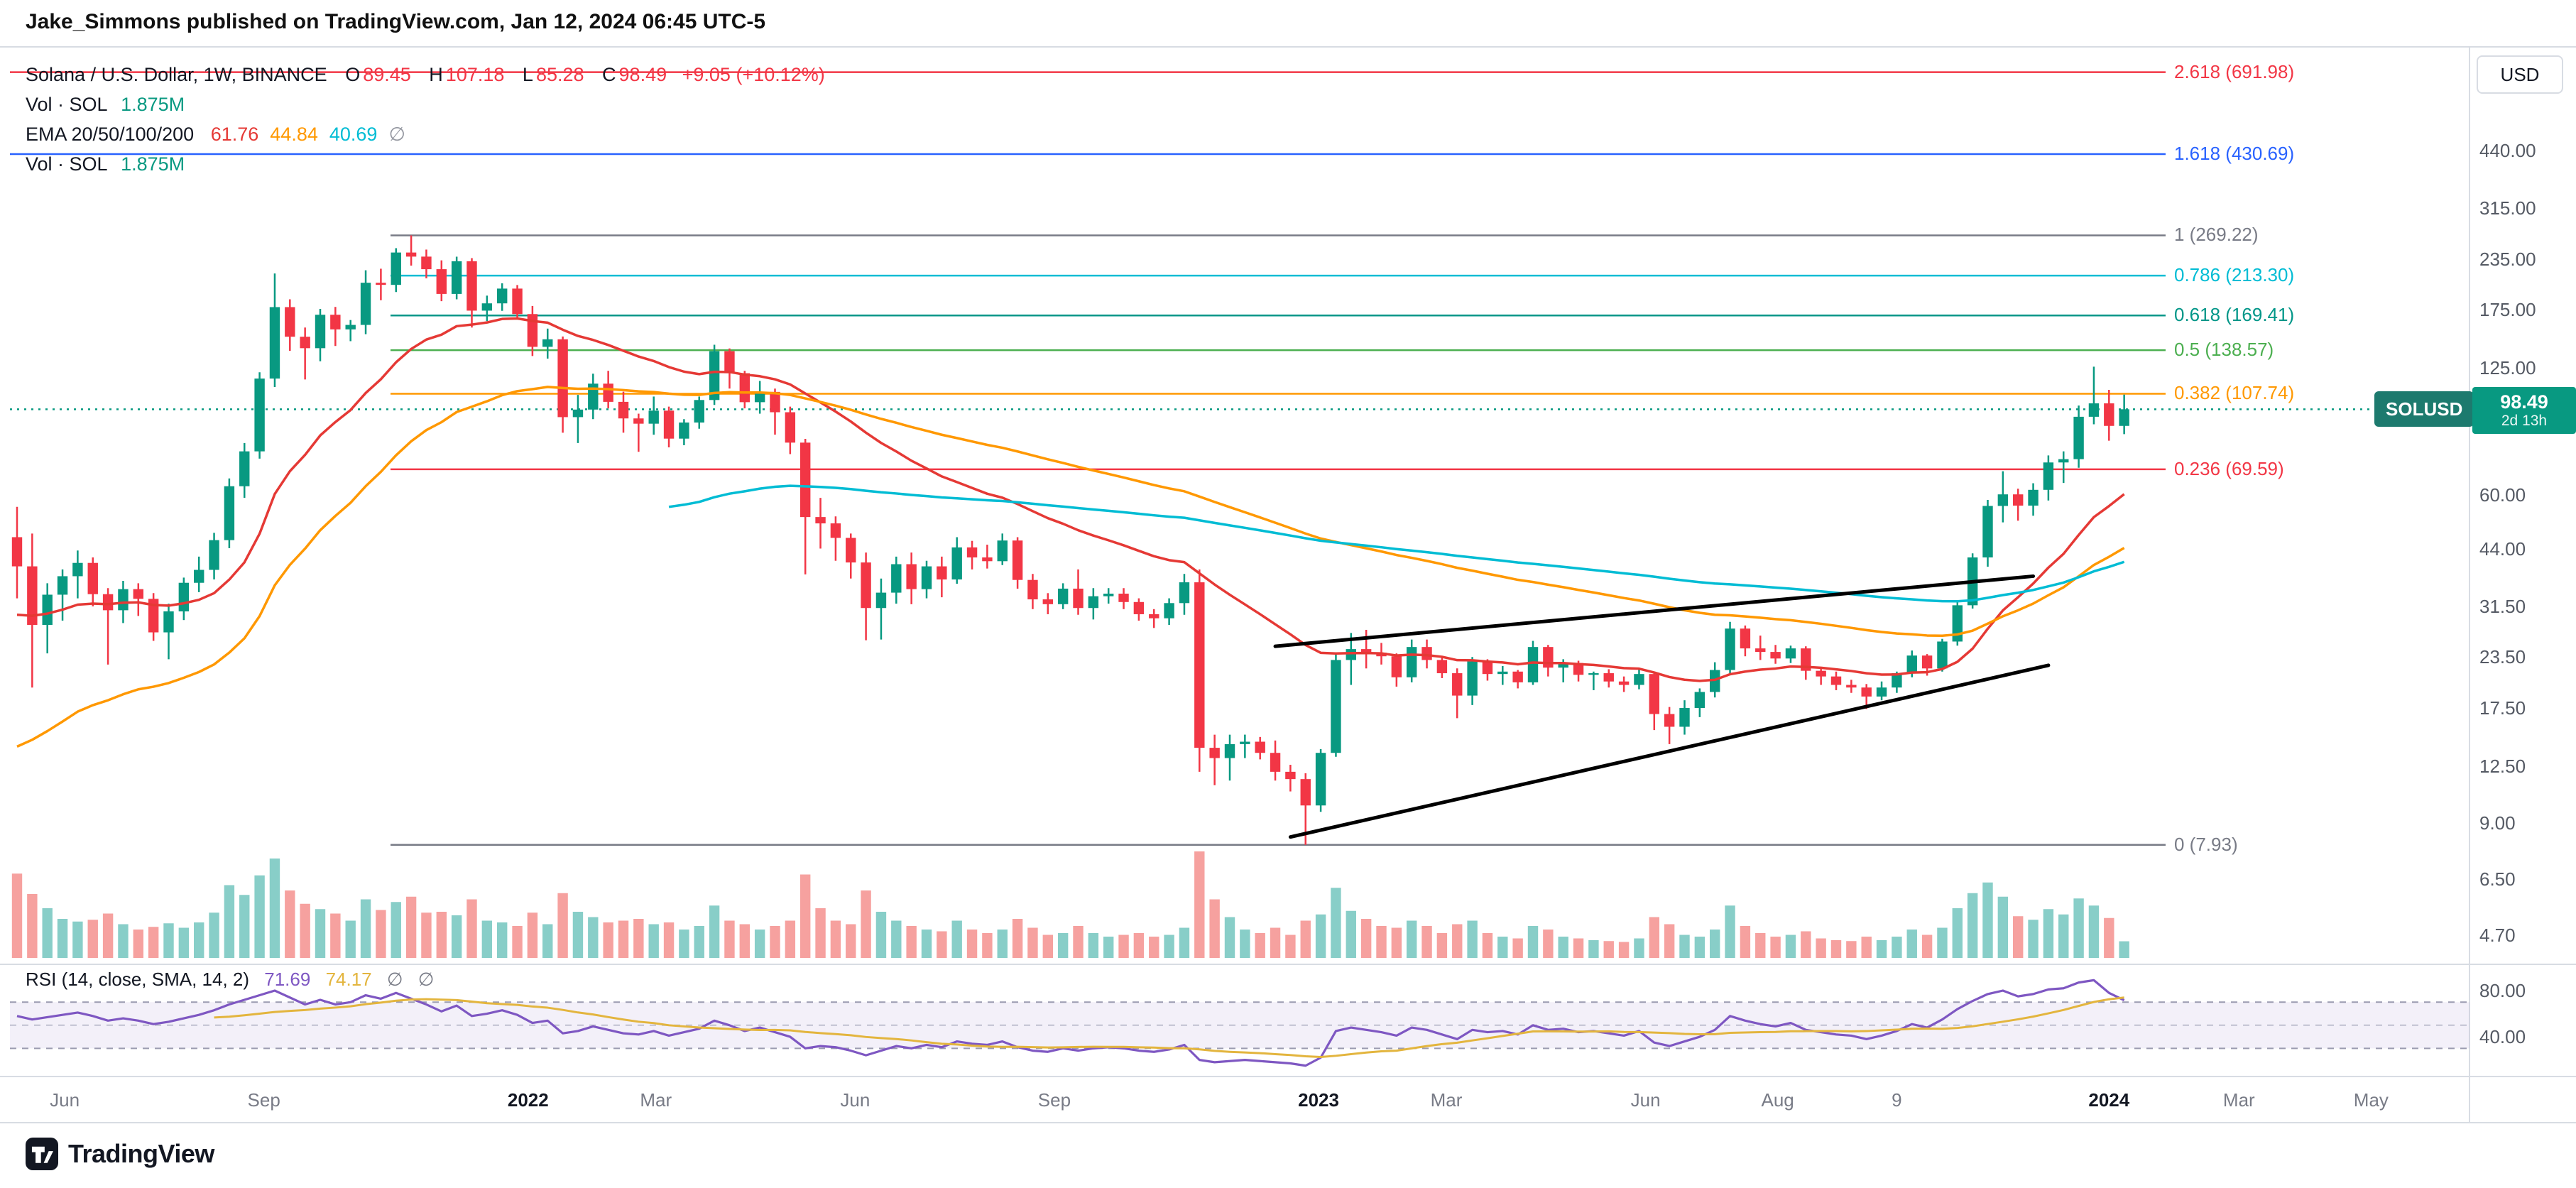  What do you see at coordinates (141, 1153) in the screenshot?
I see `tradingview-wordmark: TradingView` at bounding box center [141, 1153].